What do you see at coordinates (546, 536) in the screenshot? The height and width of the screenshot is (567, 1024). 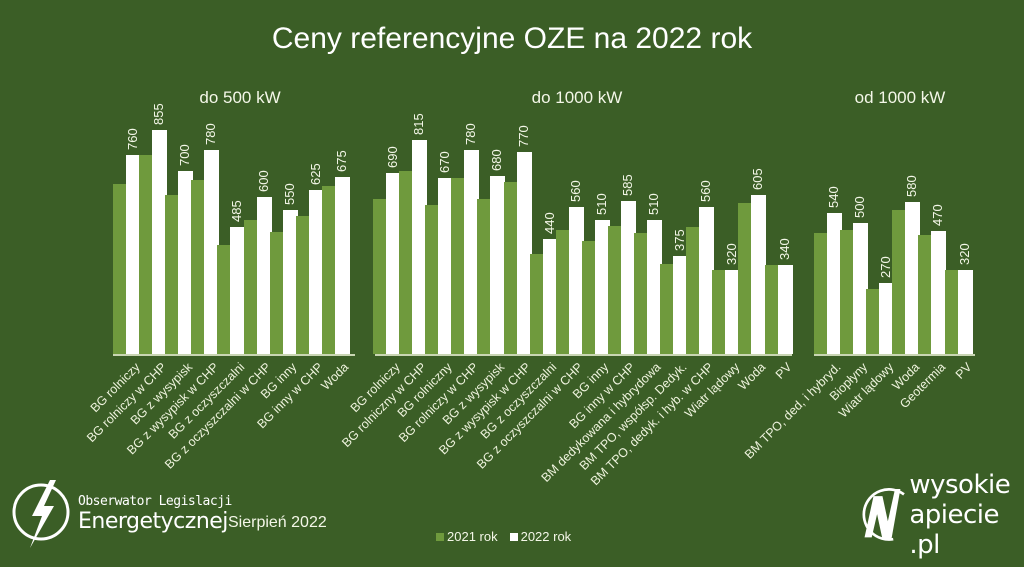 I see `legend-label-2022: 2022 rok` at bounding box center [546, 536].